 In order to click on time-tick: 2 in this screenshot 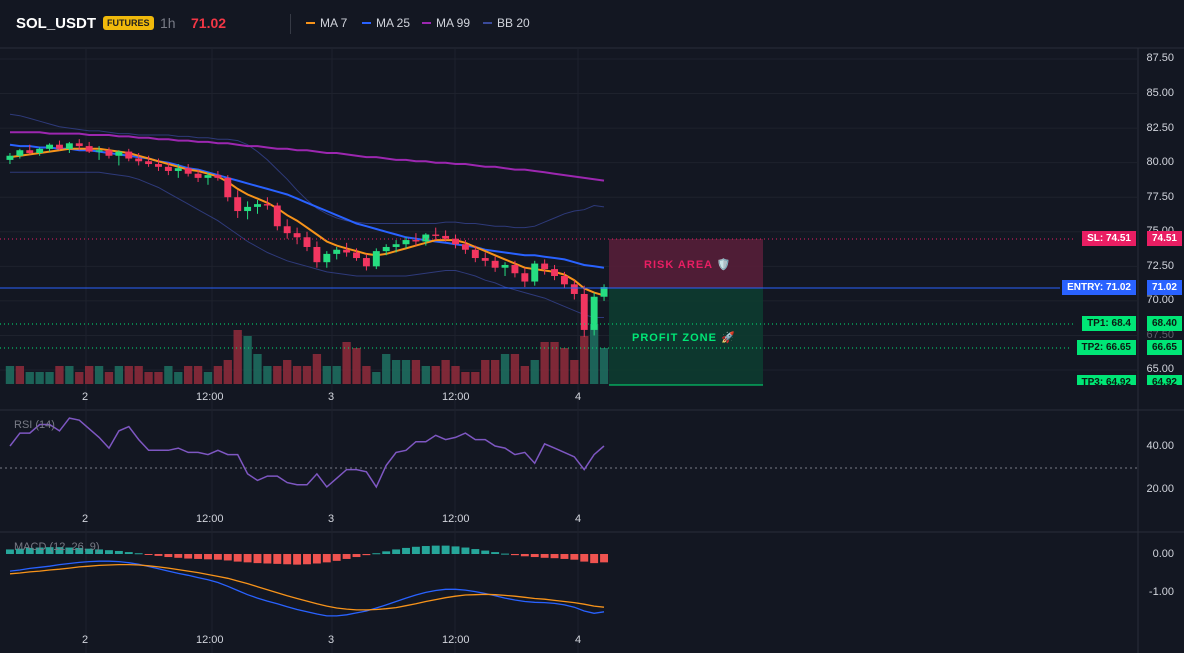, I will do `click(85, 397)`.